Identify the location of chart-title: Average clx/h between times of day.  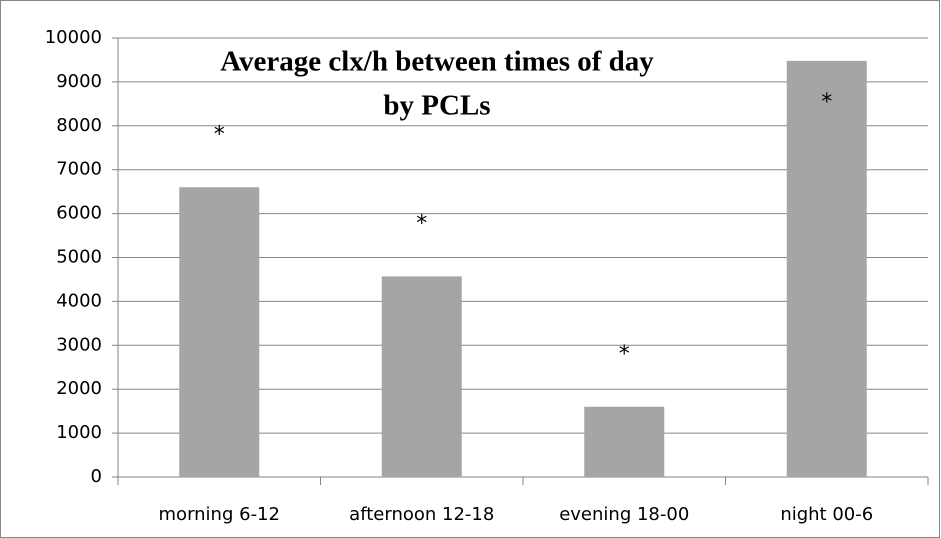
(437, 62).